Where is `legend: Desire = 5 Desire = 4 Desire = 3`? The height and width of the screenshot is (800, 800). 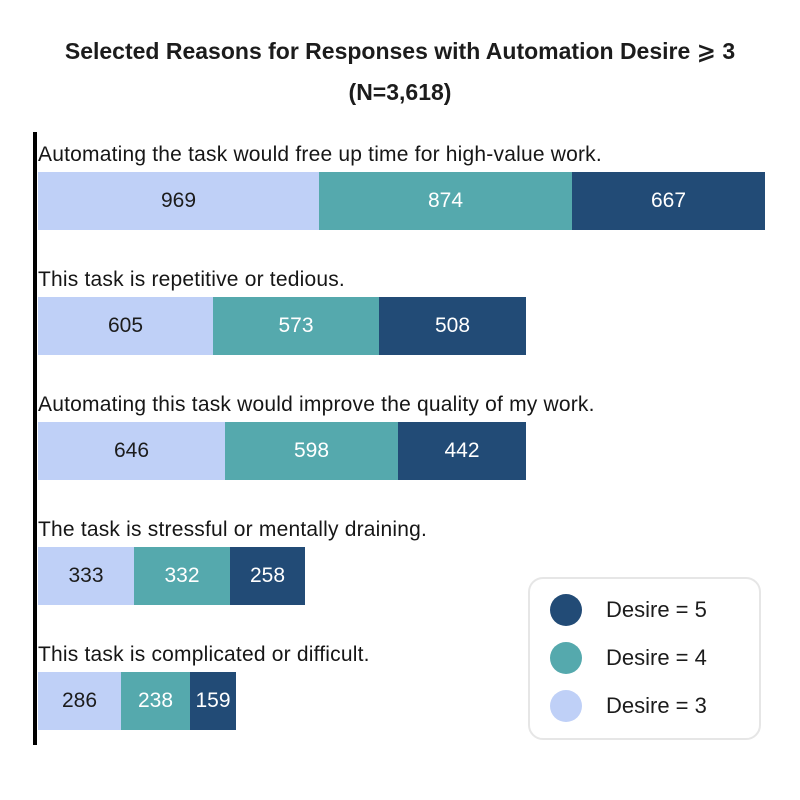 legend: Desire = 5 Desire = 4 Desire = 3 is located at coordinates (644, 658).